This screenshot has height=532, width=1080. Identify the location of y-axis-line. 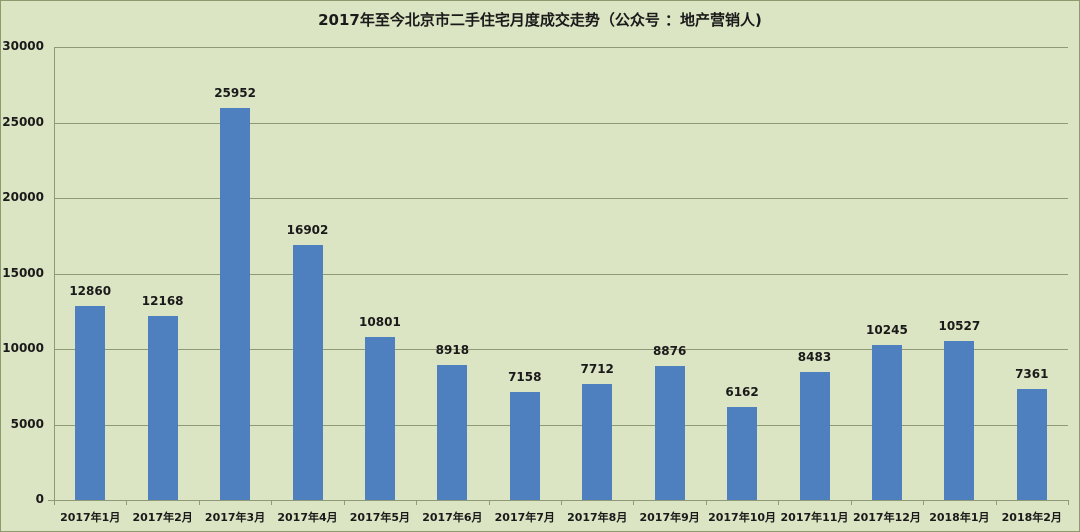
(54, 273).